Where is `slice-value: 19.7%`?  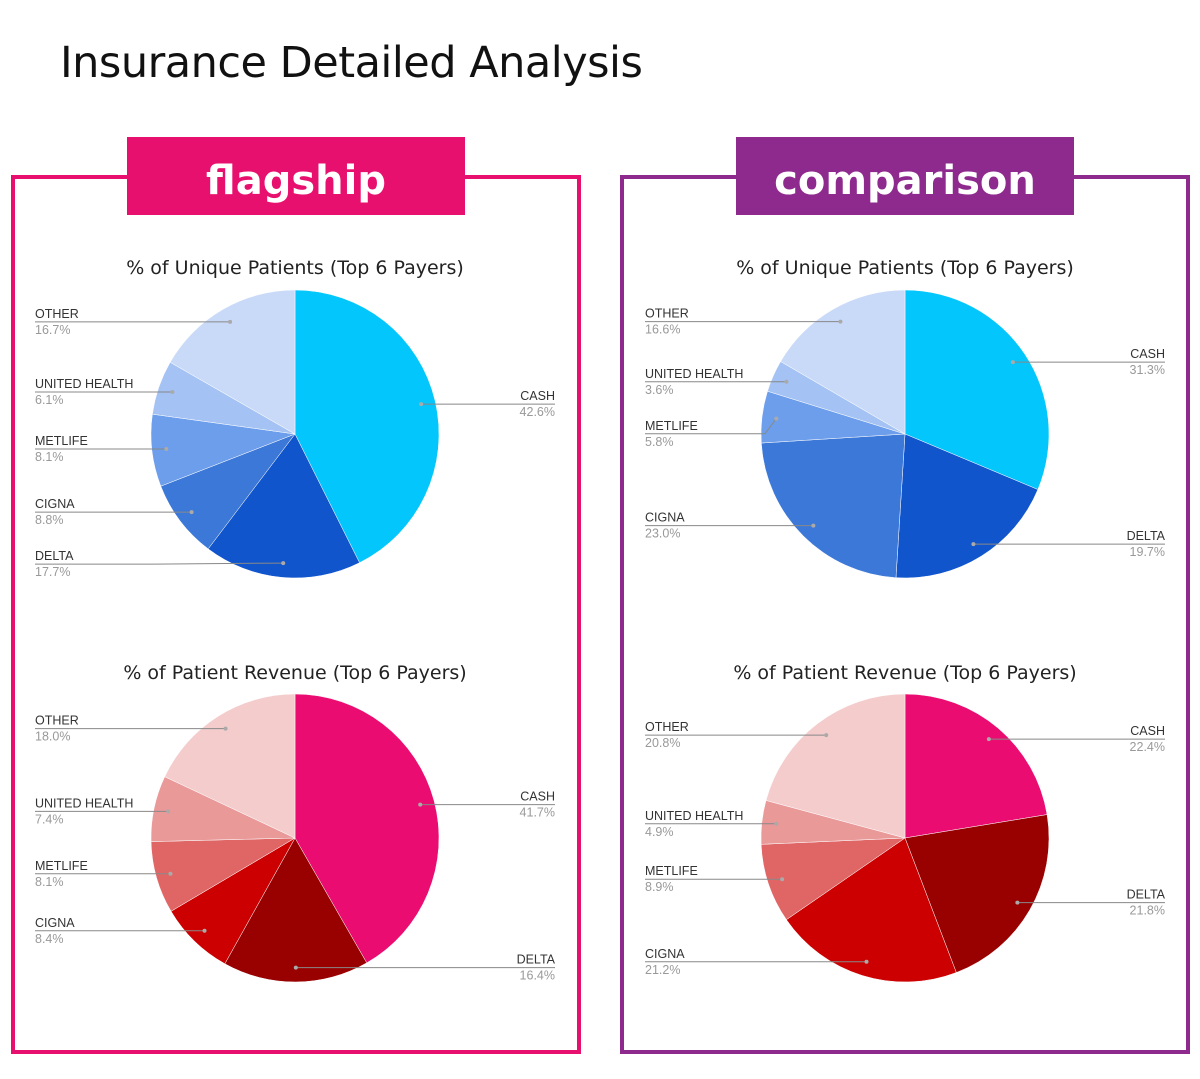 slice-value: 19.7% is located at coordinates (1147, 552).